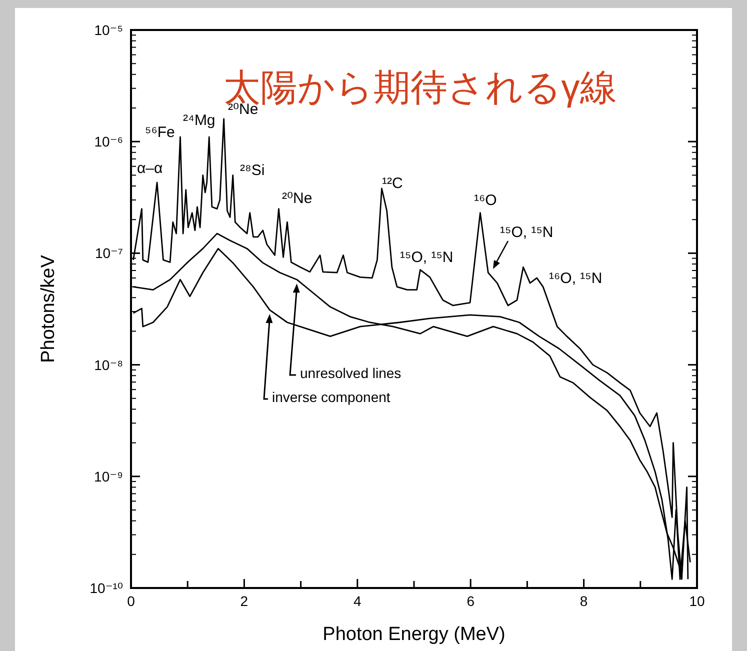 This screenshot has height=651, width=747. I want to click on annotation: ²⁸Si, so click(252, 170).